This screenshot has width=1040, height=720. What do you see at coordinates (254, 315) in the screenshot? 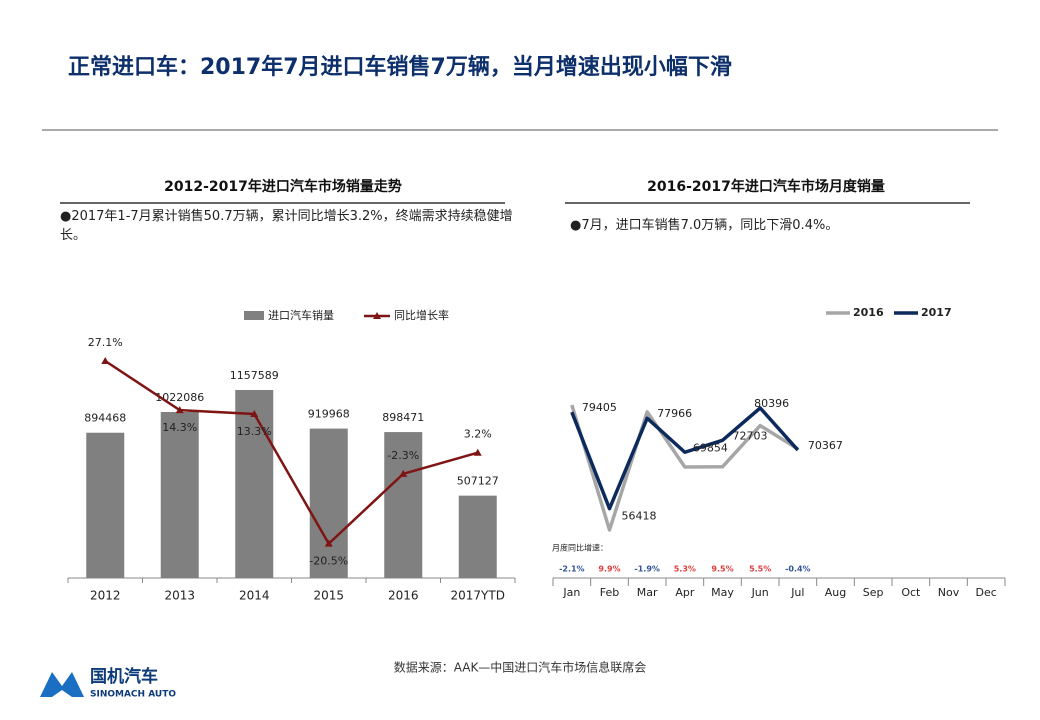
I see `legend-swatch` at bounding box center [254, 315].